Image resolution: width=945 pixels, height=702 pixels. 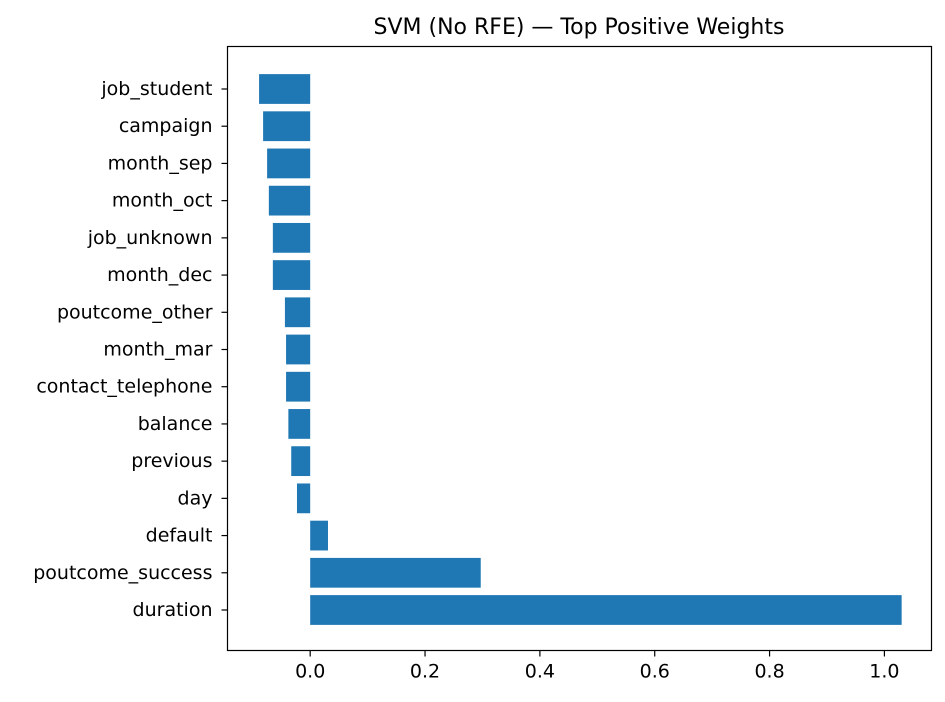 What do you see at coordinates (297, 312) in the screenshot?
I see `bar-poutcome-other` at bounding box center [297, 312].